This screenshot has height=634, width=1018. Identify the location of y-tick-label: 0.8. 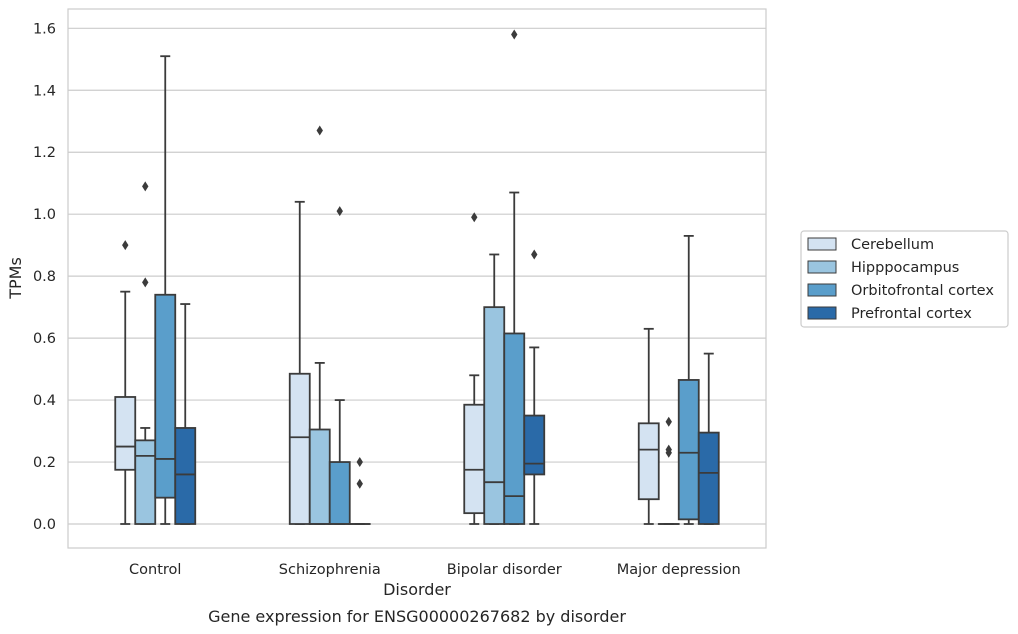
(44, 277).